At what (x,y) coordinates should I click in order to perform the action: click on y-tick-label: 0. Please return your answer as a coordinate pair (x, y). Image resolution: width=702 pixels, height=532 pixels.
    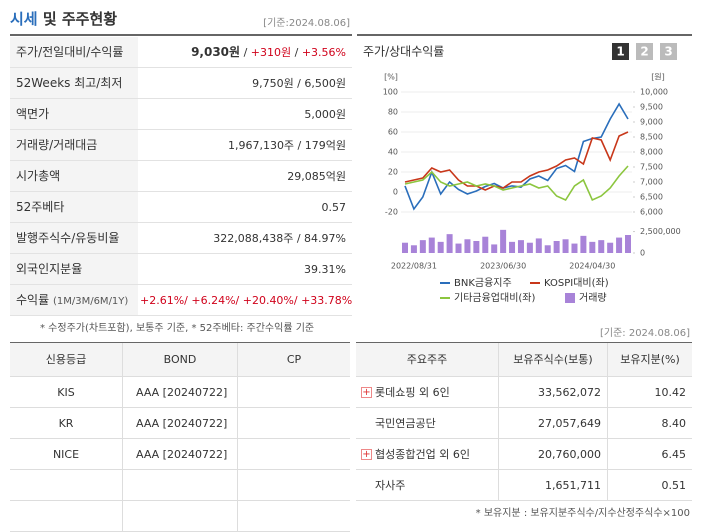
    Looking at the image, I should click on (395, 192).